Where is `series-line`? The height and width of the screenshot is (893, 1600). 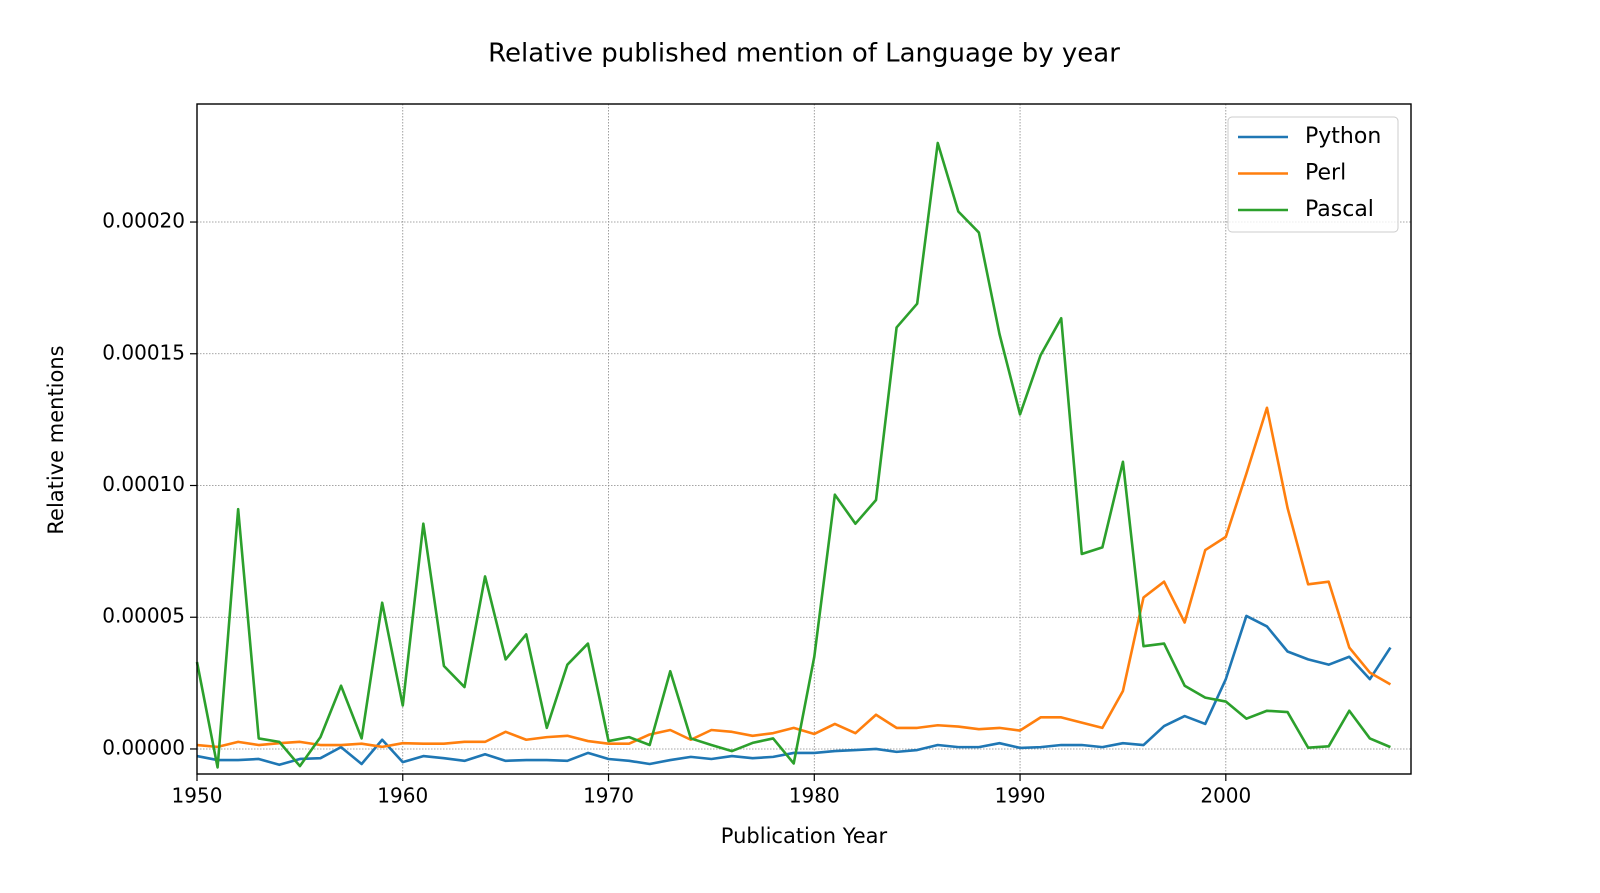
series-line is located at coordinates (794, 690).